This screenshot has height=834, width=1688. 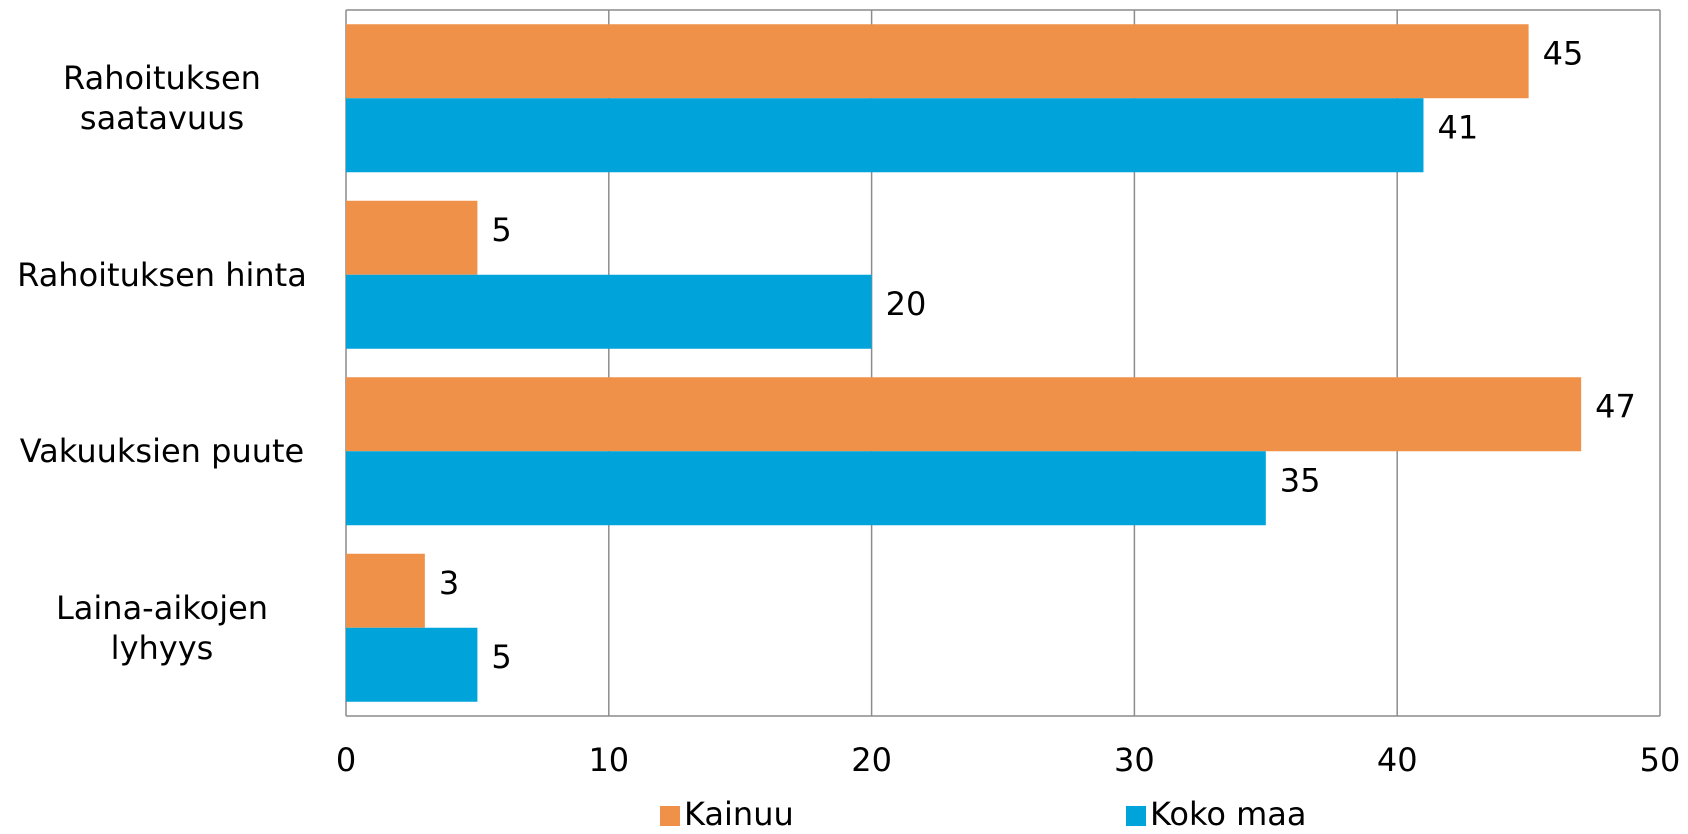 I want to click on data-label: 3, so click(x=449, y=583).